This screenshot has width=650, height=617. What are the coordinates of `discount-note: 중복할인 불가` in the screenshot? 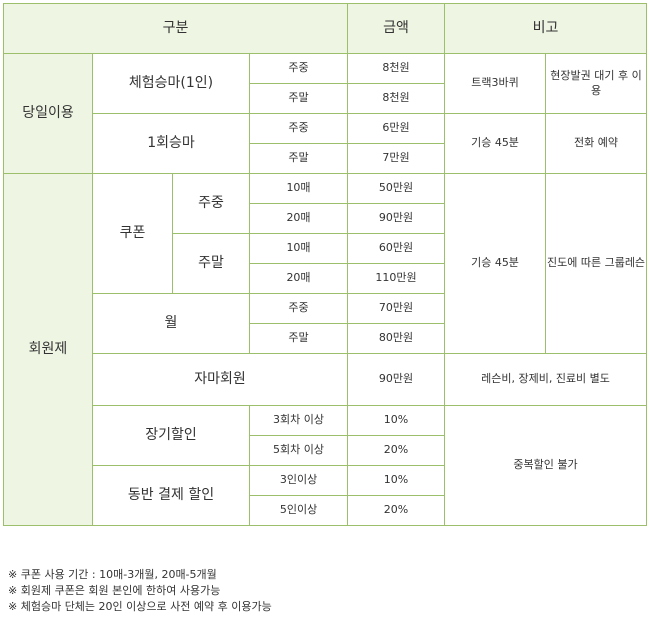 It's located at (546, 465).